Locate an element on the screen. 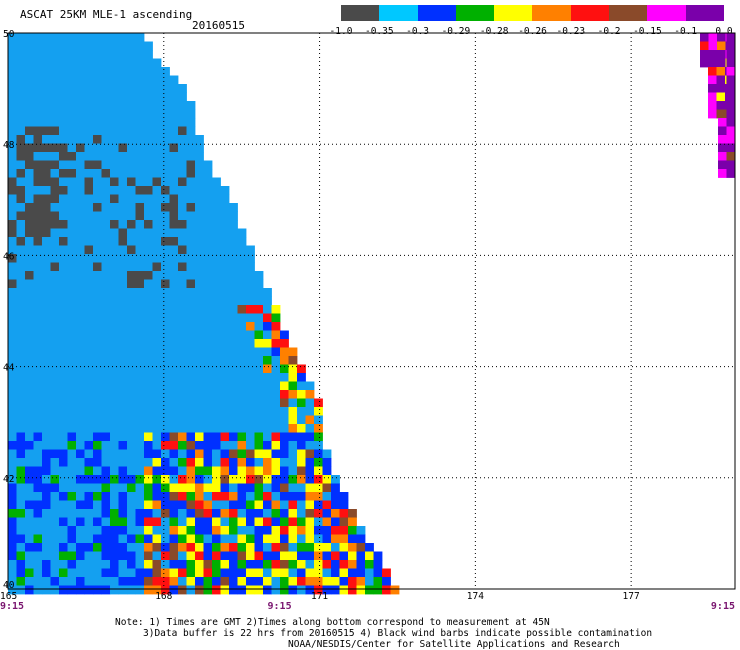  legend-swatch is located at coordinates (360, 13).